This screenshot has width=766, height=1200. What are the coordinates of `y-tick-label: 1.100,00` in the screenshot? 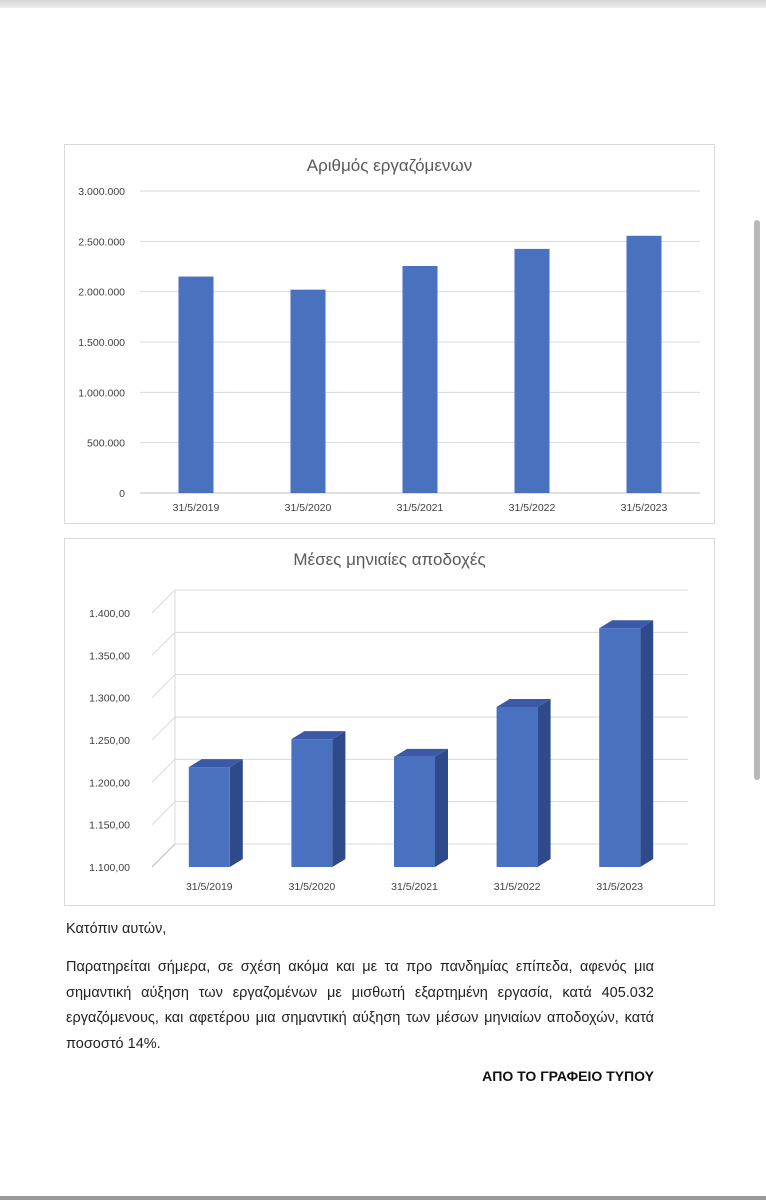 It's located at (109, 868).